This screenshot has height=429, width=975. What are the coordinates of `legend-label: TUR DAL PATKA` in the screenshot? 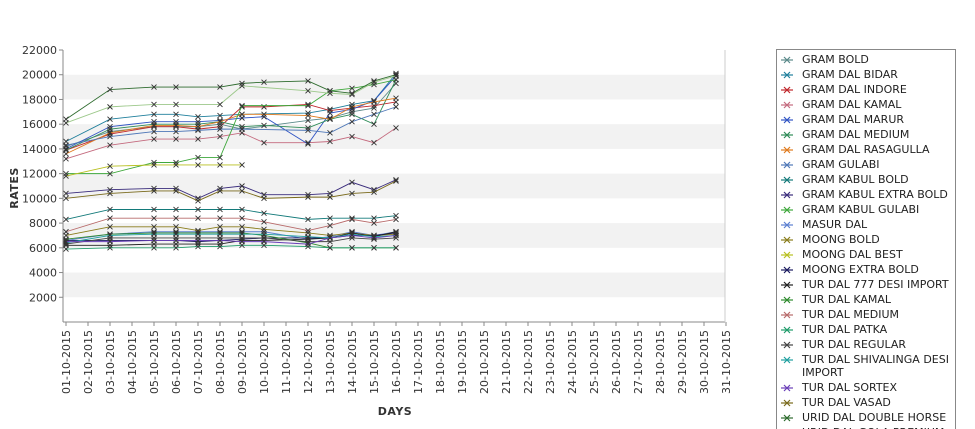 It's located at (845, 329).